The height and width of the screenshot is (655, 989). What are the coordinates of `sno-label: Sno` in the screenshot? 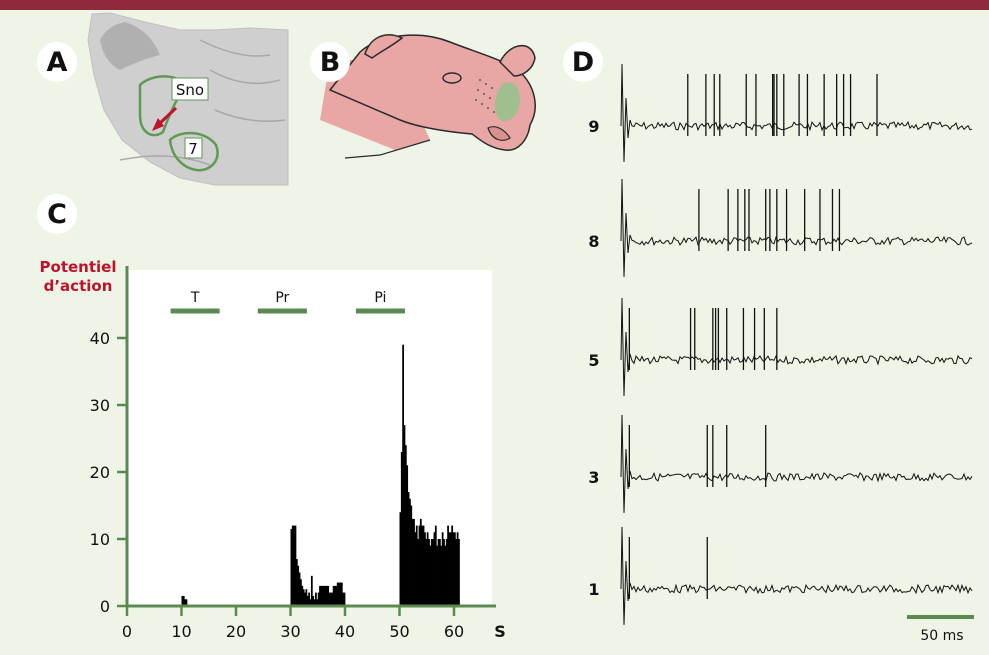 It's located at (190, 90).